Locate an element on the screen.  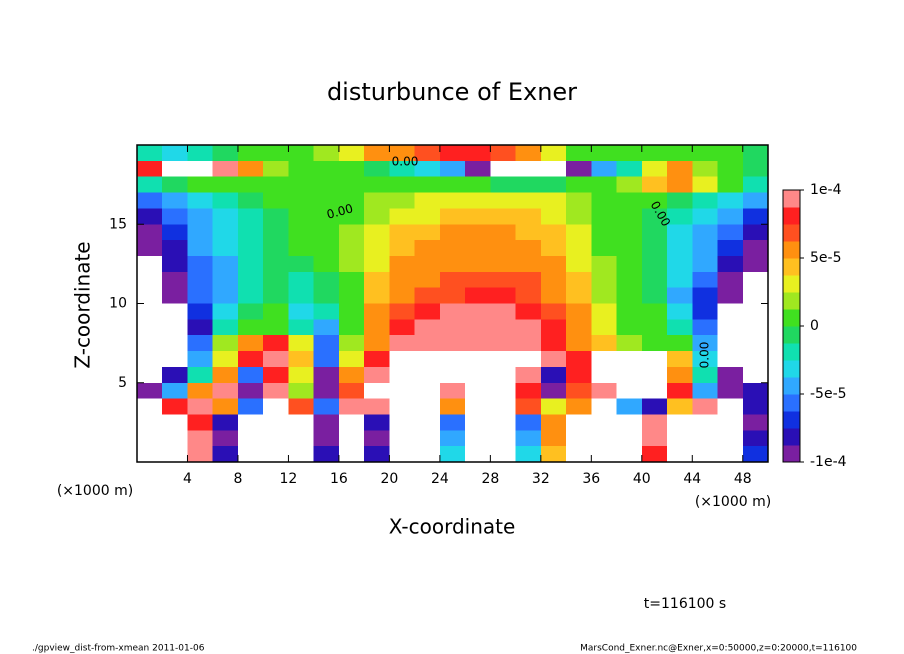
x-tick-label: 24 is located at coordinates (440, 479).